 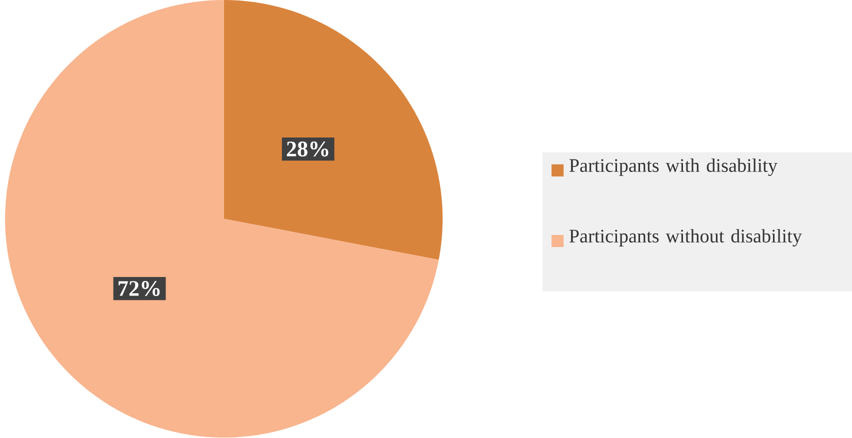 What do you see at coordinates (139, 288) in the screenshot?
I see `data-label: 72%` at bounding box center [139, 288].